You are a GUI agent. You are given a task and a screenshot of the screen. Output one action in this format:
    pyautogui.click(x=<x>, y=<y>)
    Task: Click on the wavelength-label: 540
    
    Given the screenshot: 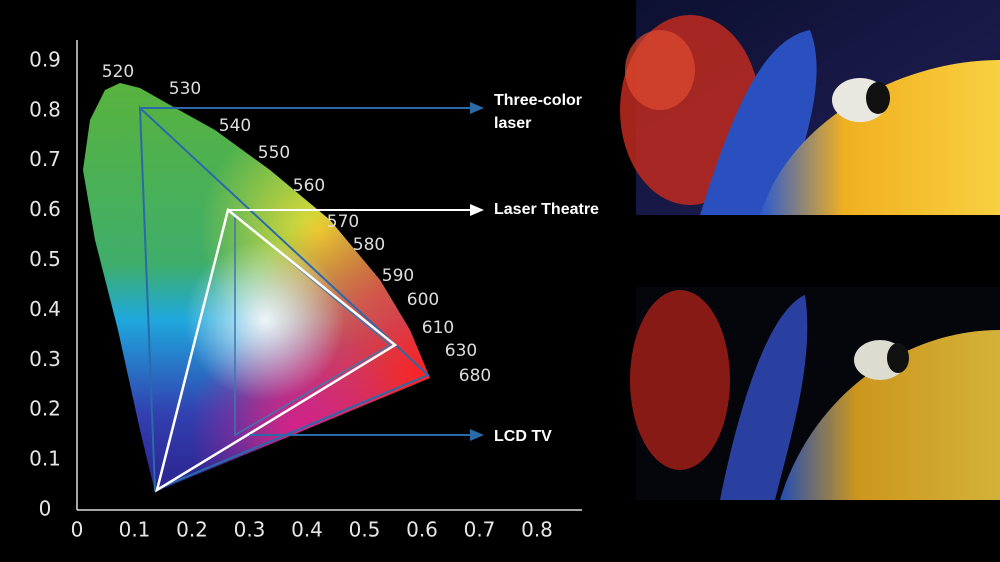 What is the action you would take?
    pyautogui.click(x=235, y=126)
    